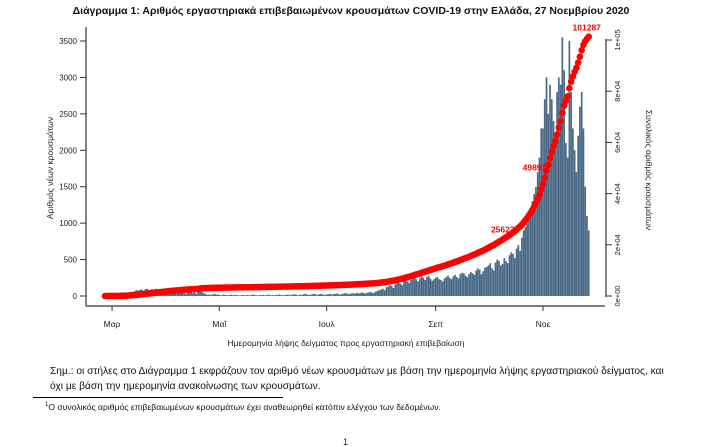  Describe the element at coordinates (68, 114) in the screenshot. I see `y-tick-label: 2500` at that location.